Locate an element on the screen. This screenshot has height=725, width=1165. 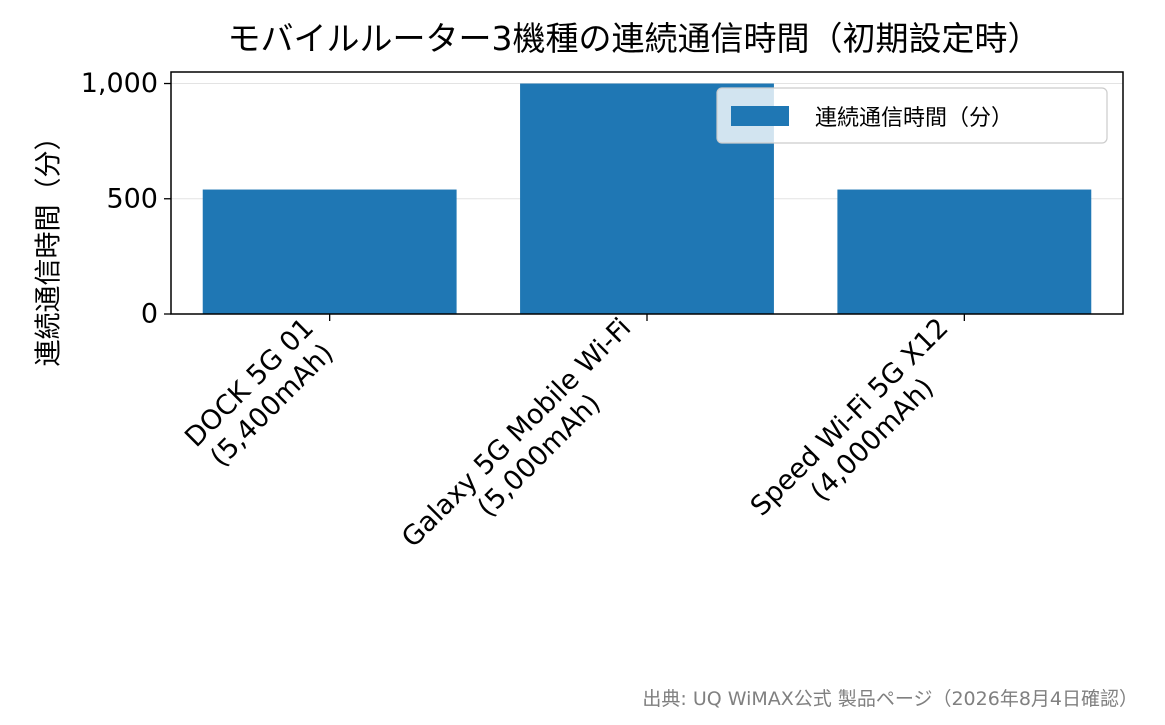
y-tick-label: 1,000 is located at coordinates (119, 83).